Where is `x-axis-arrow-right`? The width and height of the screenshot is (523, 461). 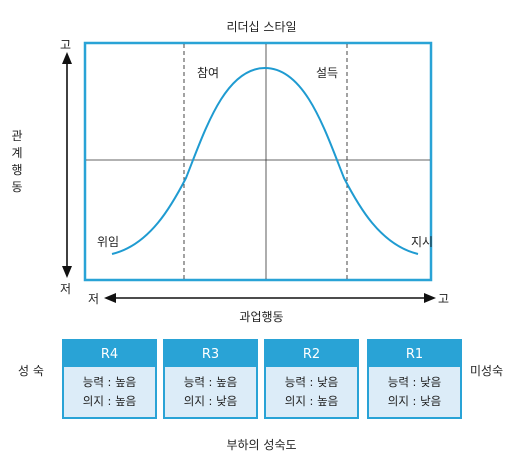
x-axis-arrow-right is located at coordinates (430, 298).